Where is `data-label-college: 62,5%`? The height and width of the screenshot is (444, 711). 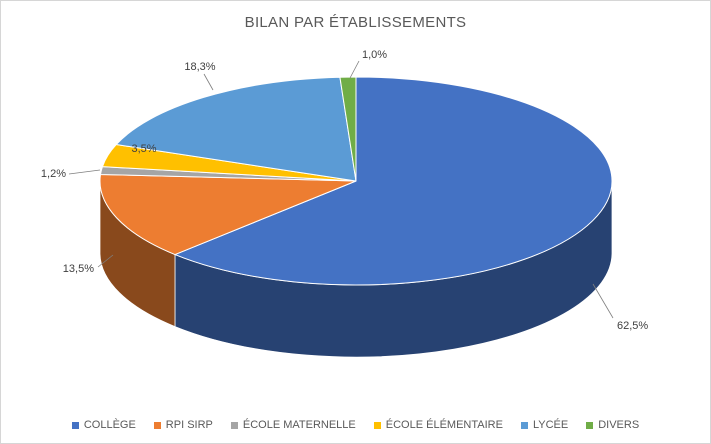
data-label-college: 62,5% is located at coordinates (632, 326).